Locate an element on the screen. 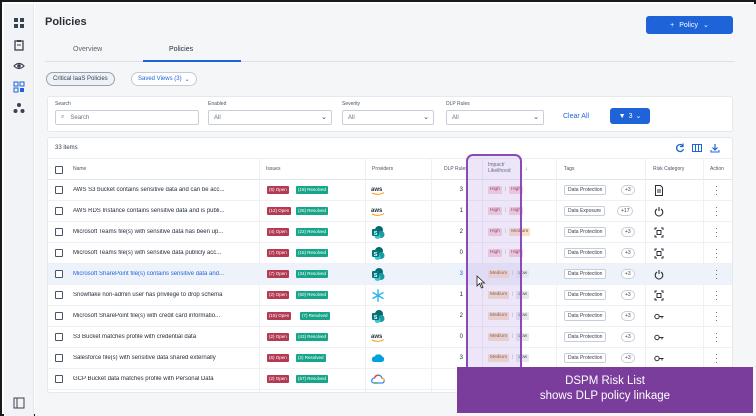 The height and width of the screenshot is (416, 756). dlp-rules-count: 3 is located at coordinates (461, 274).